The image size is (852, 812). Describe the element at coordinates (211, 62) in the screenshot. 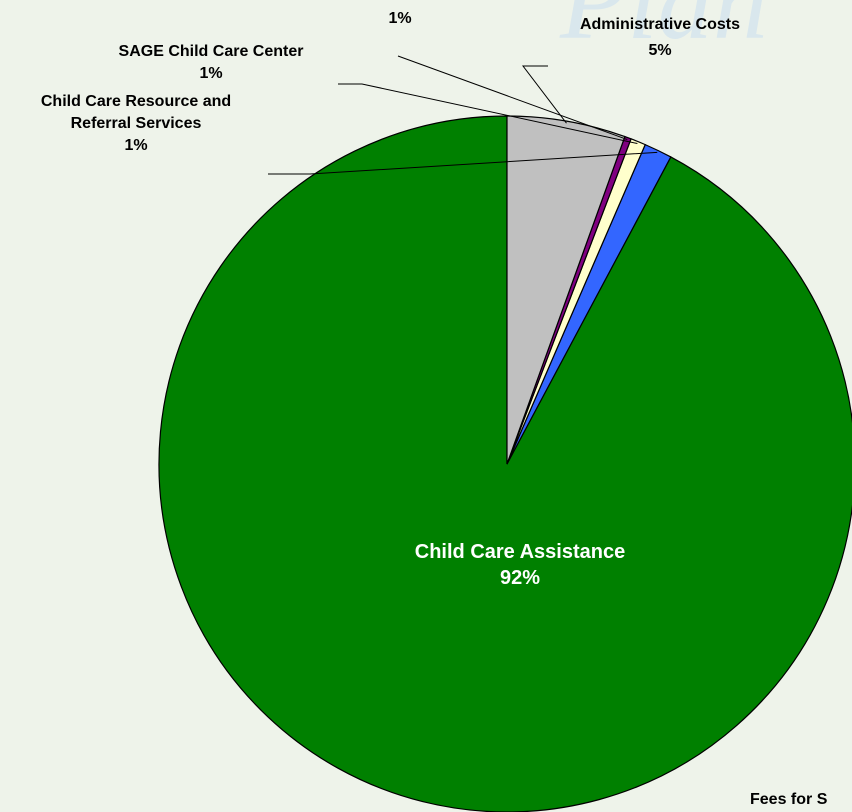

I see `slice-label-sage-child-care-center: SAGE Child Care Center 1%` at that location.